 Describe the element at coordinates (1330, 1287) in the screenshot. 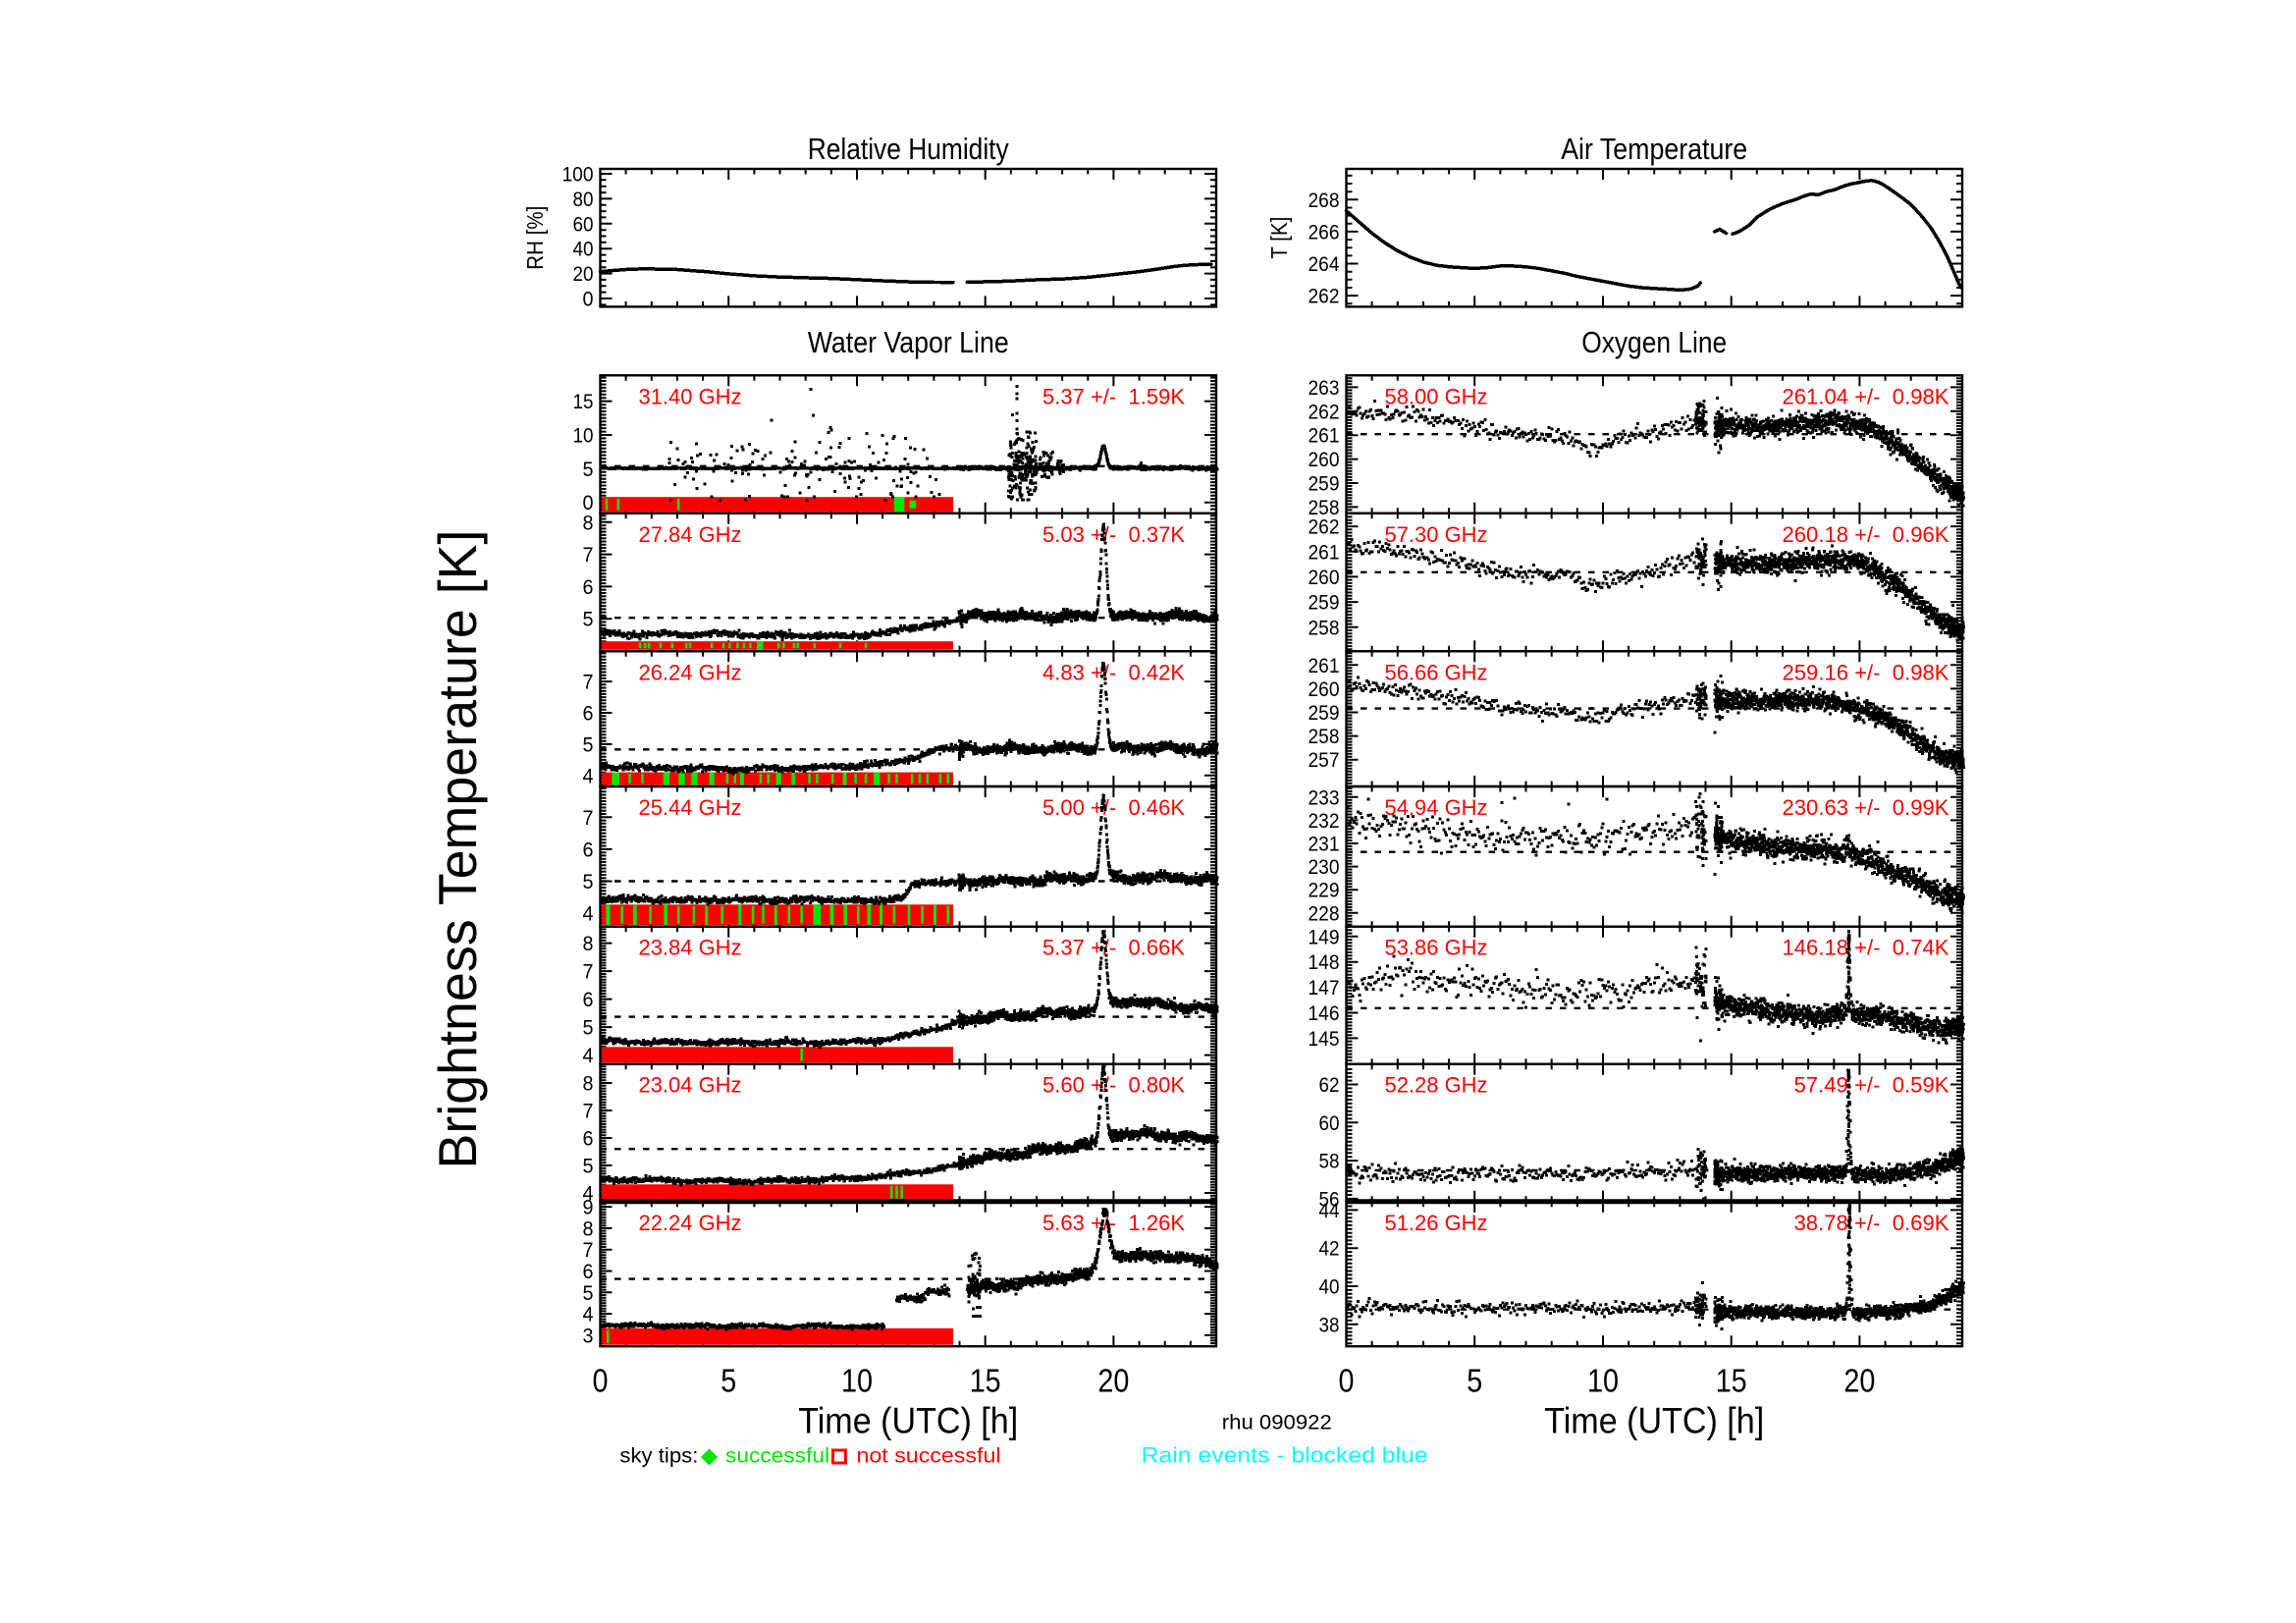

I see `svg-text: 40` at that location.